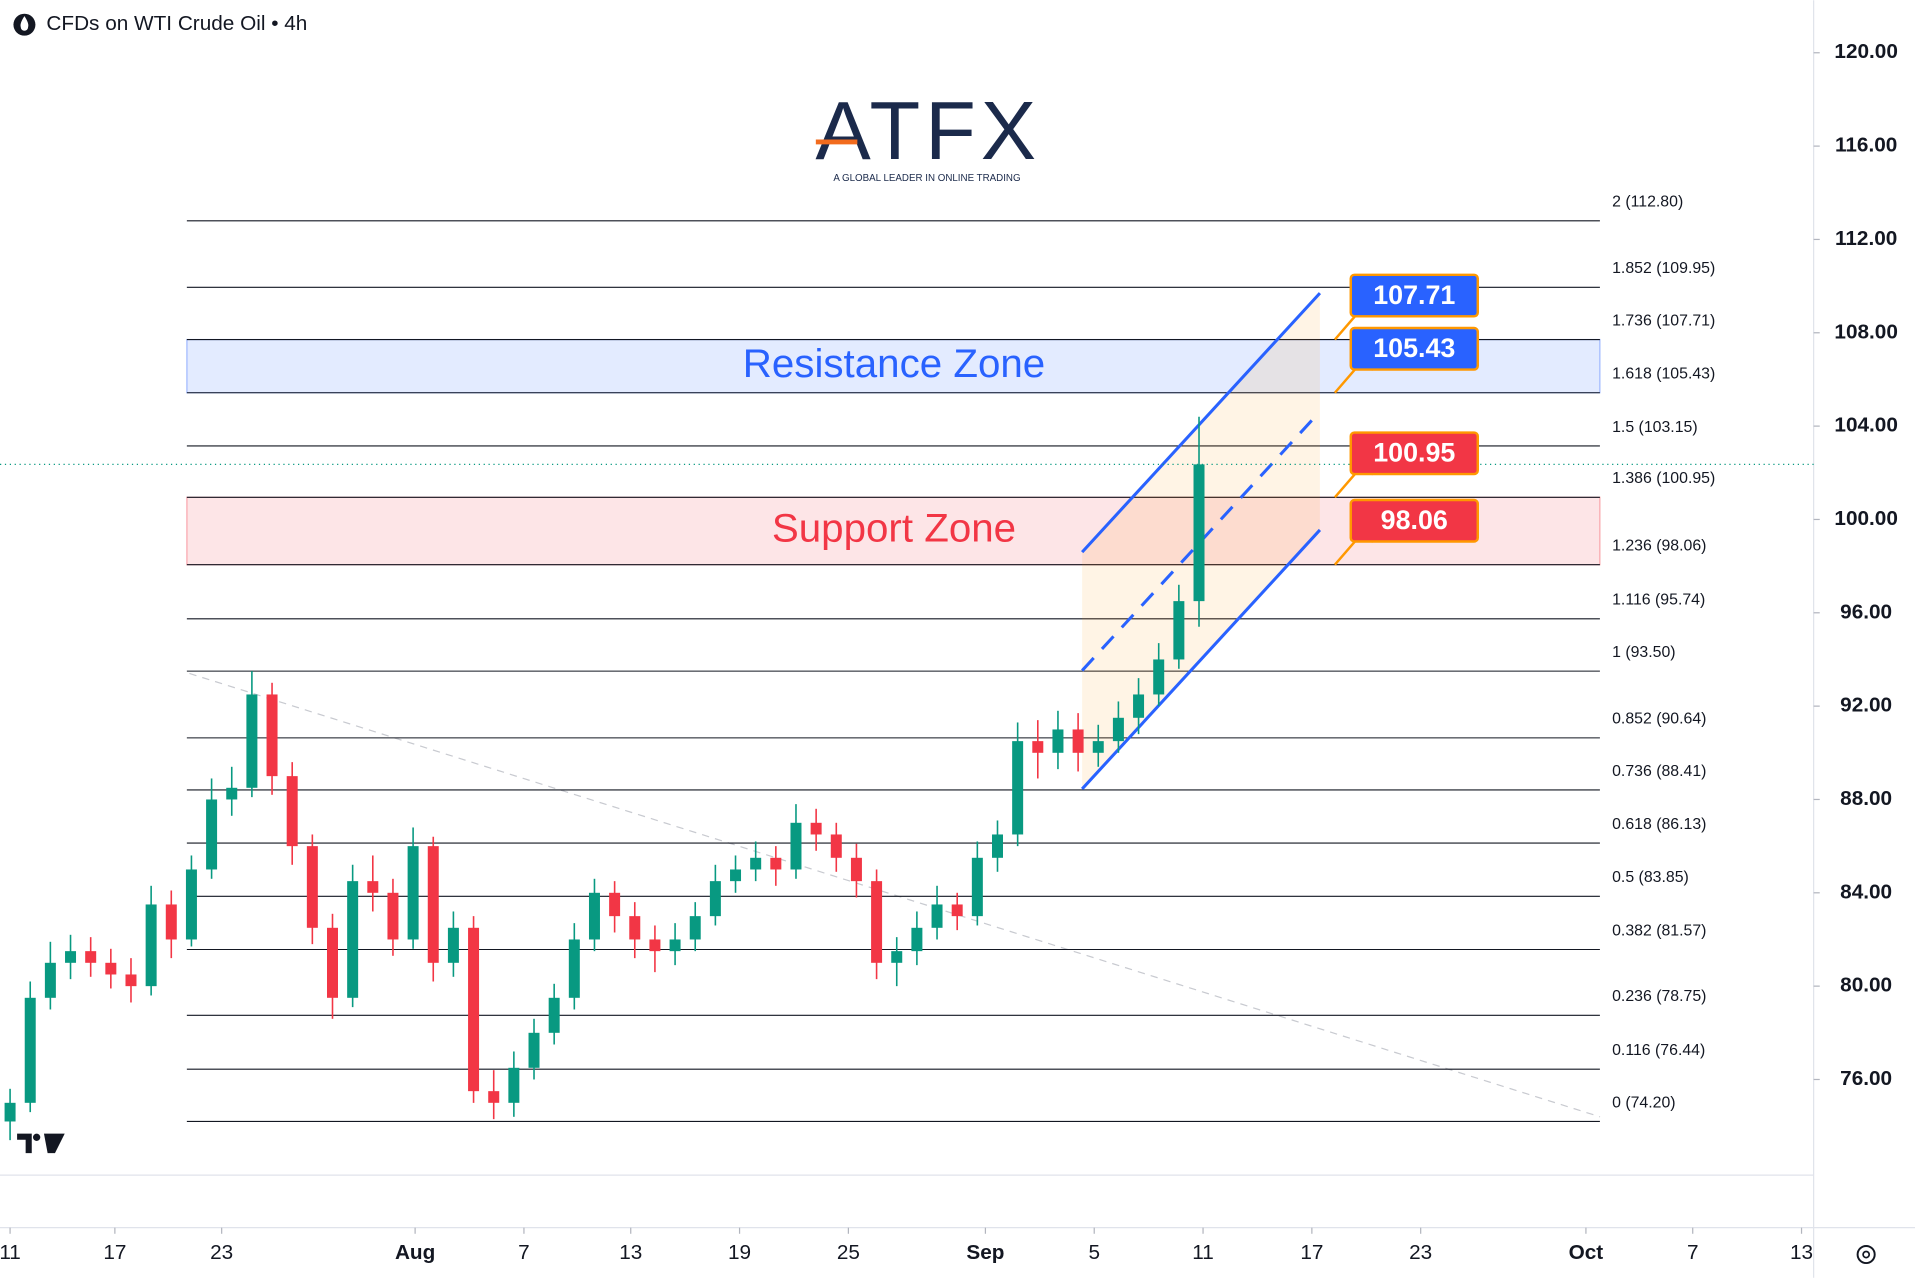 The image size is (1915, 1278). What do you see at coordinates (1865, 518) in the screenshot?
I see `y-tick-label: 100.00` at bounding box center [1865, 518].